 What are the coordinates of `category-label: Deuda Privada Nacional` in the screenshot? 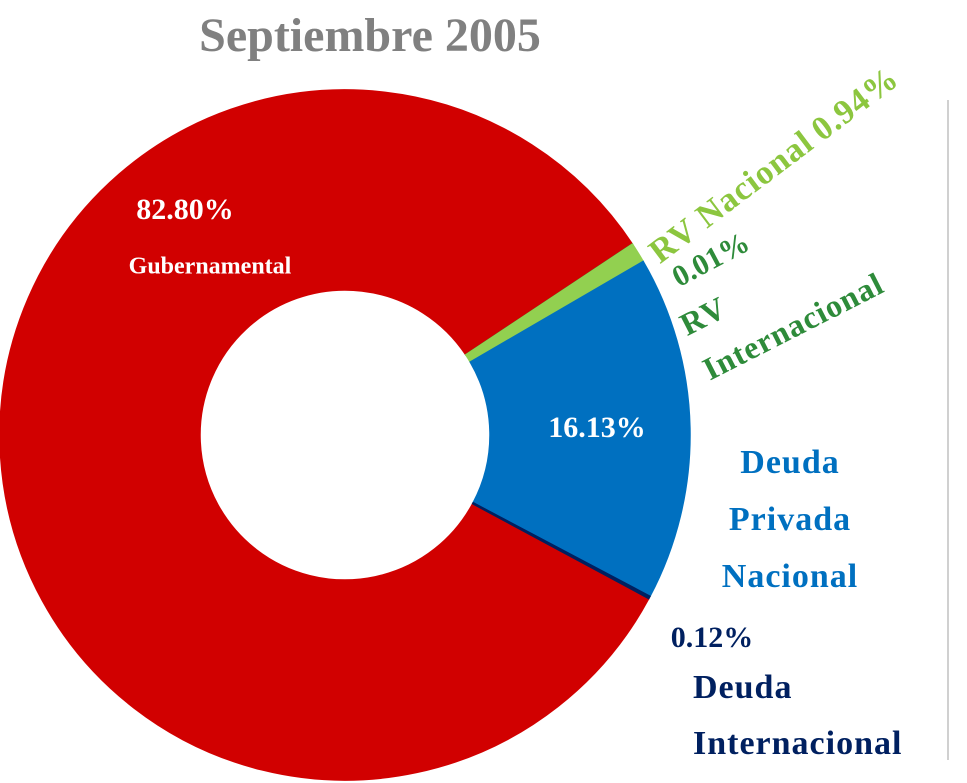 It's located at (790, 519).